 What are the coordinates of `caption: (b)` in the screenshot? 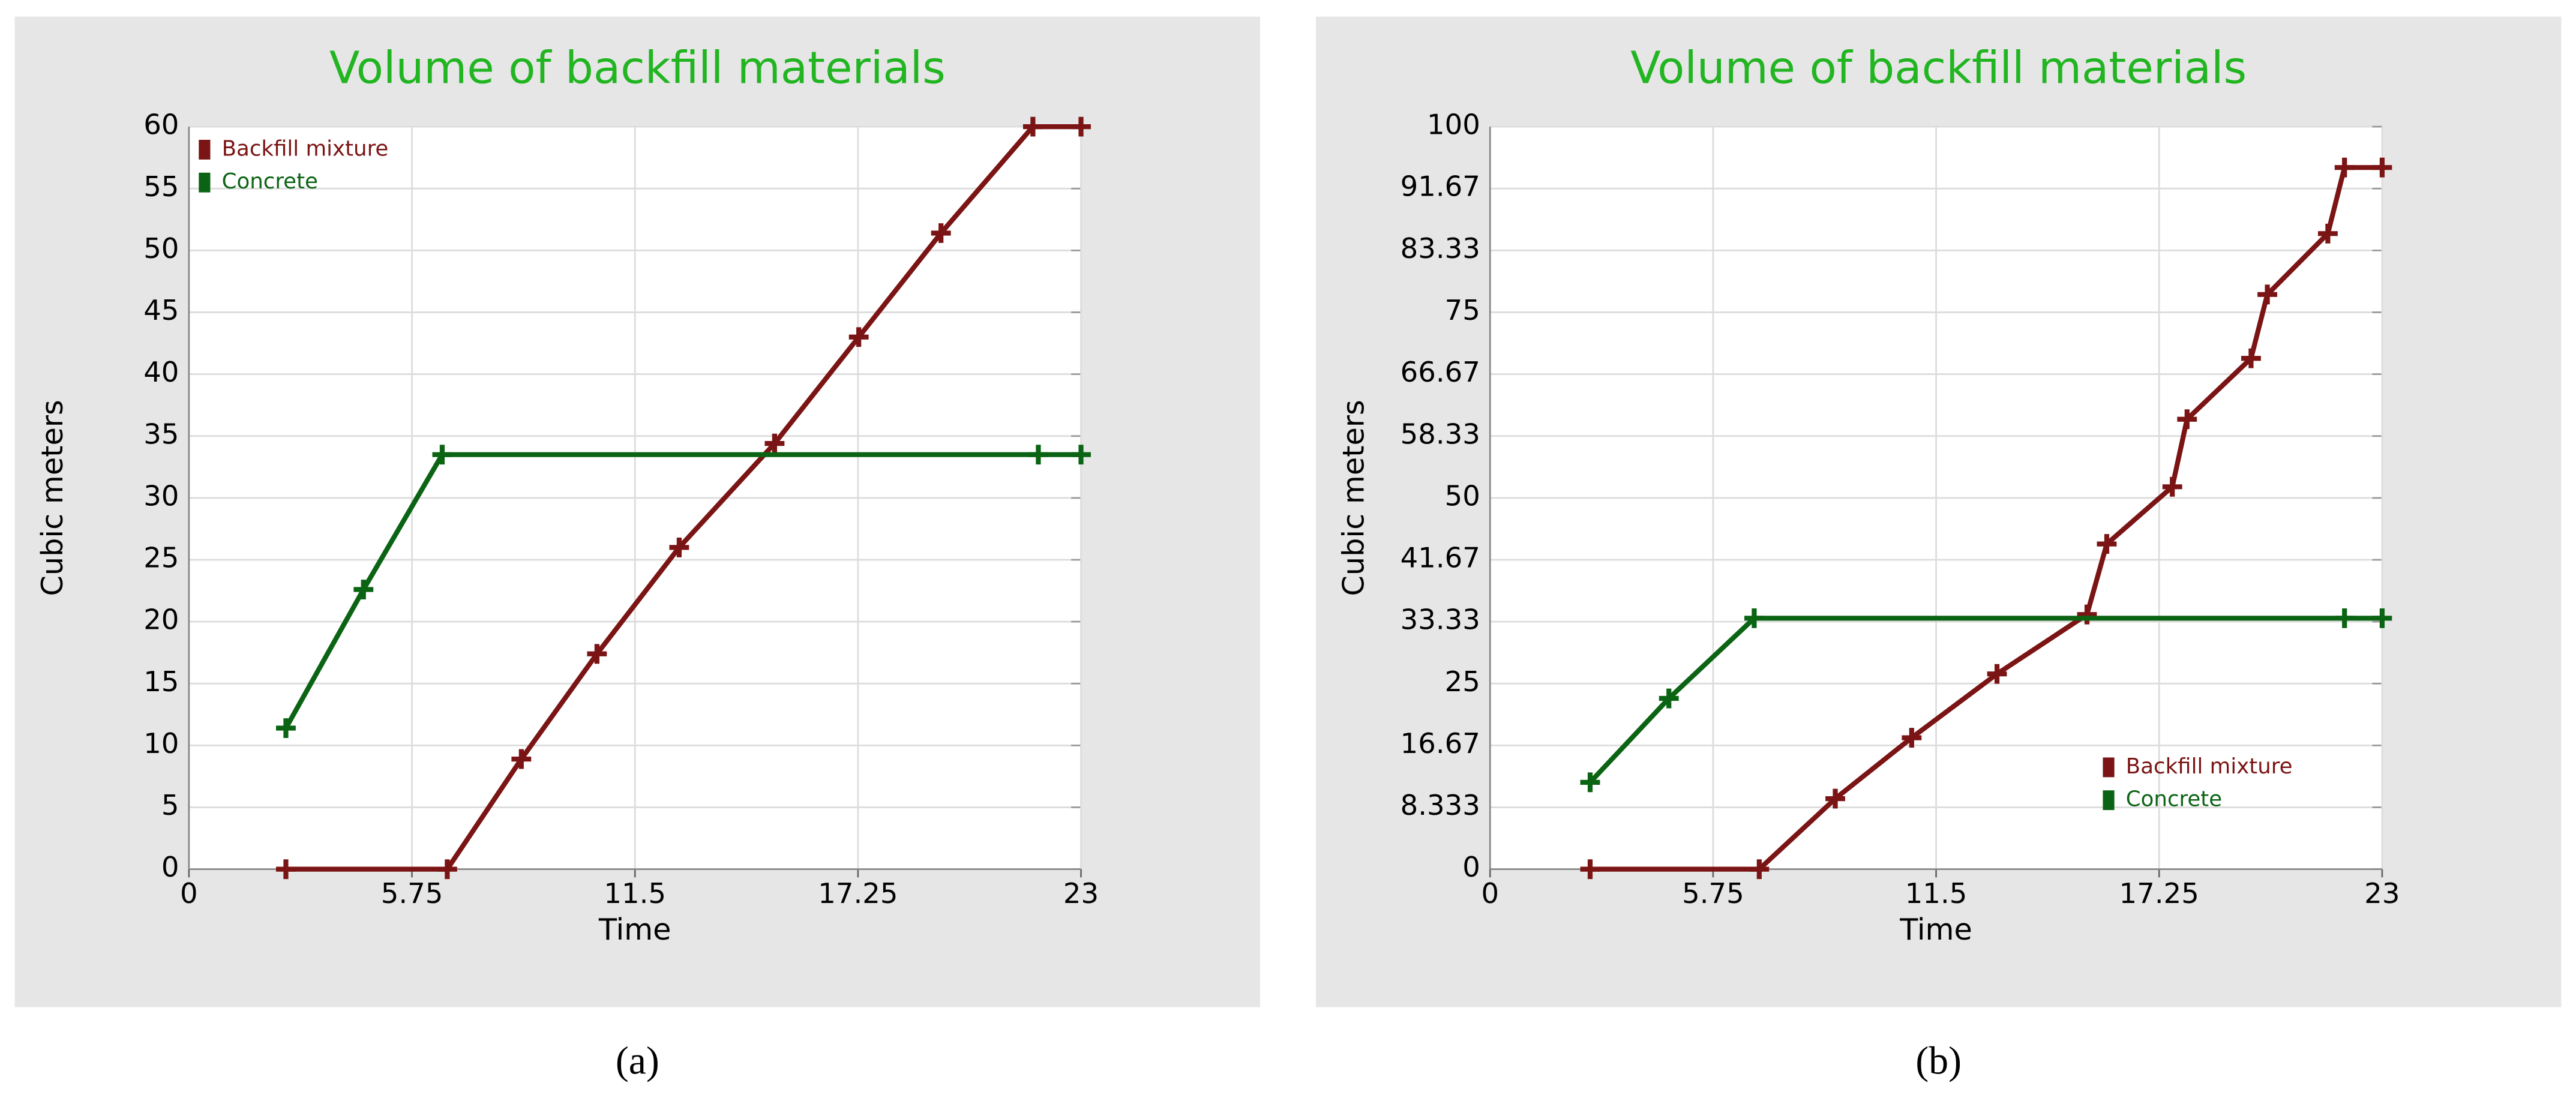 It's located at (1938, 1061).